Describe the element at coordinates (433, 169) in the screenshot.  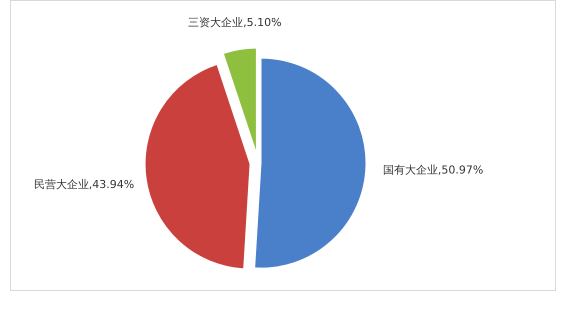
I see `slice-label: 国有大企业,50.97%` at that location.